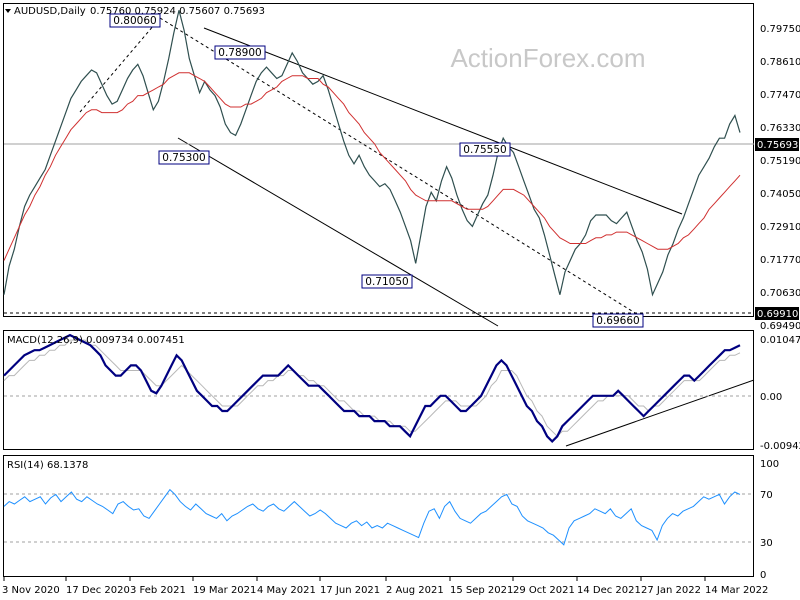  Describe the element at coordinates (736, 590) in the screenshot. I see `x-tick-label: 14 Mar 2022` at that location.